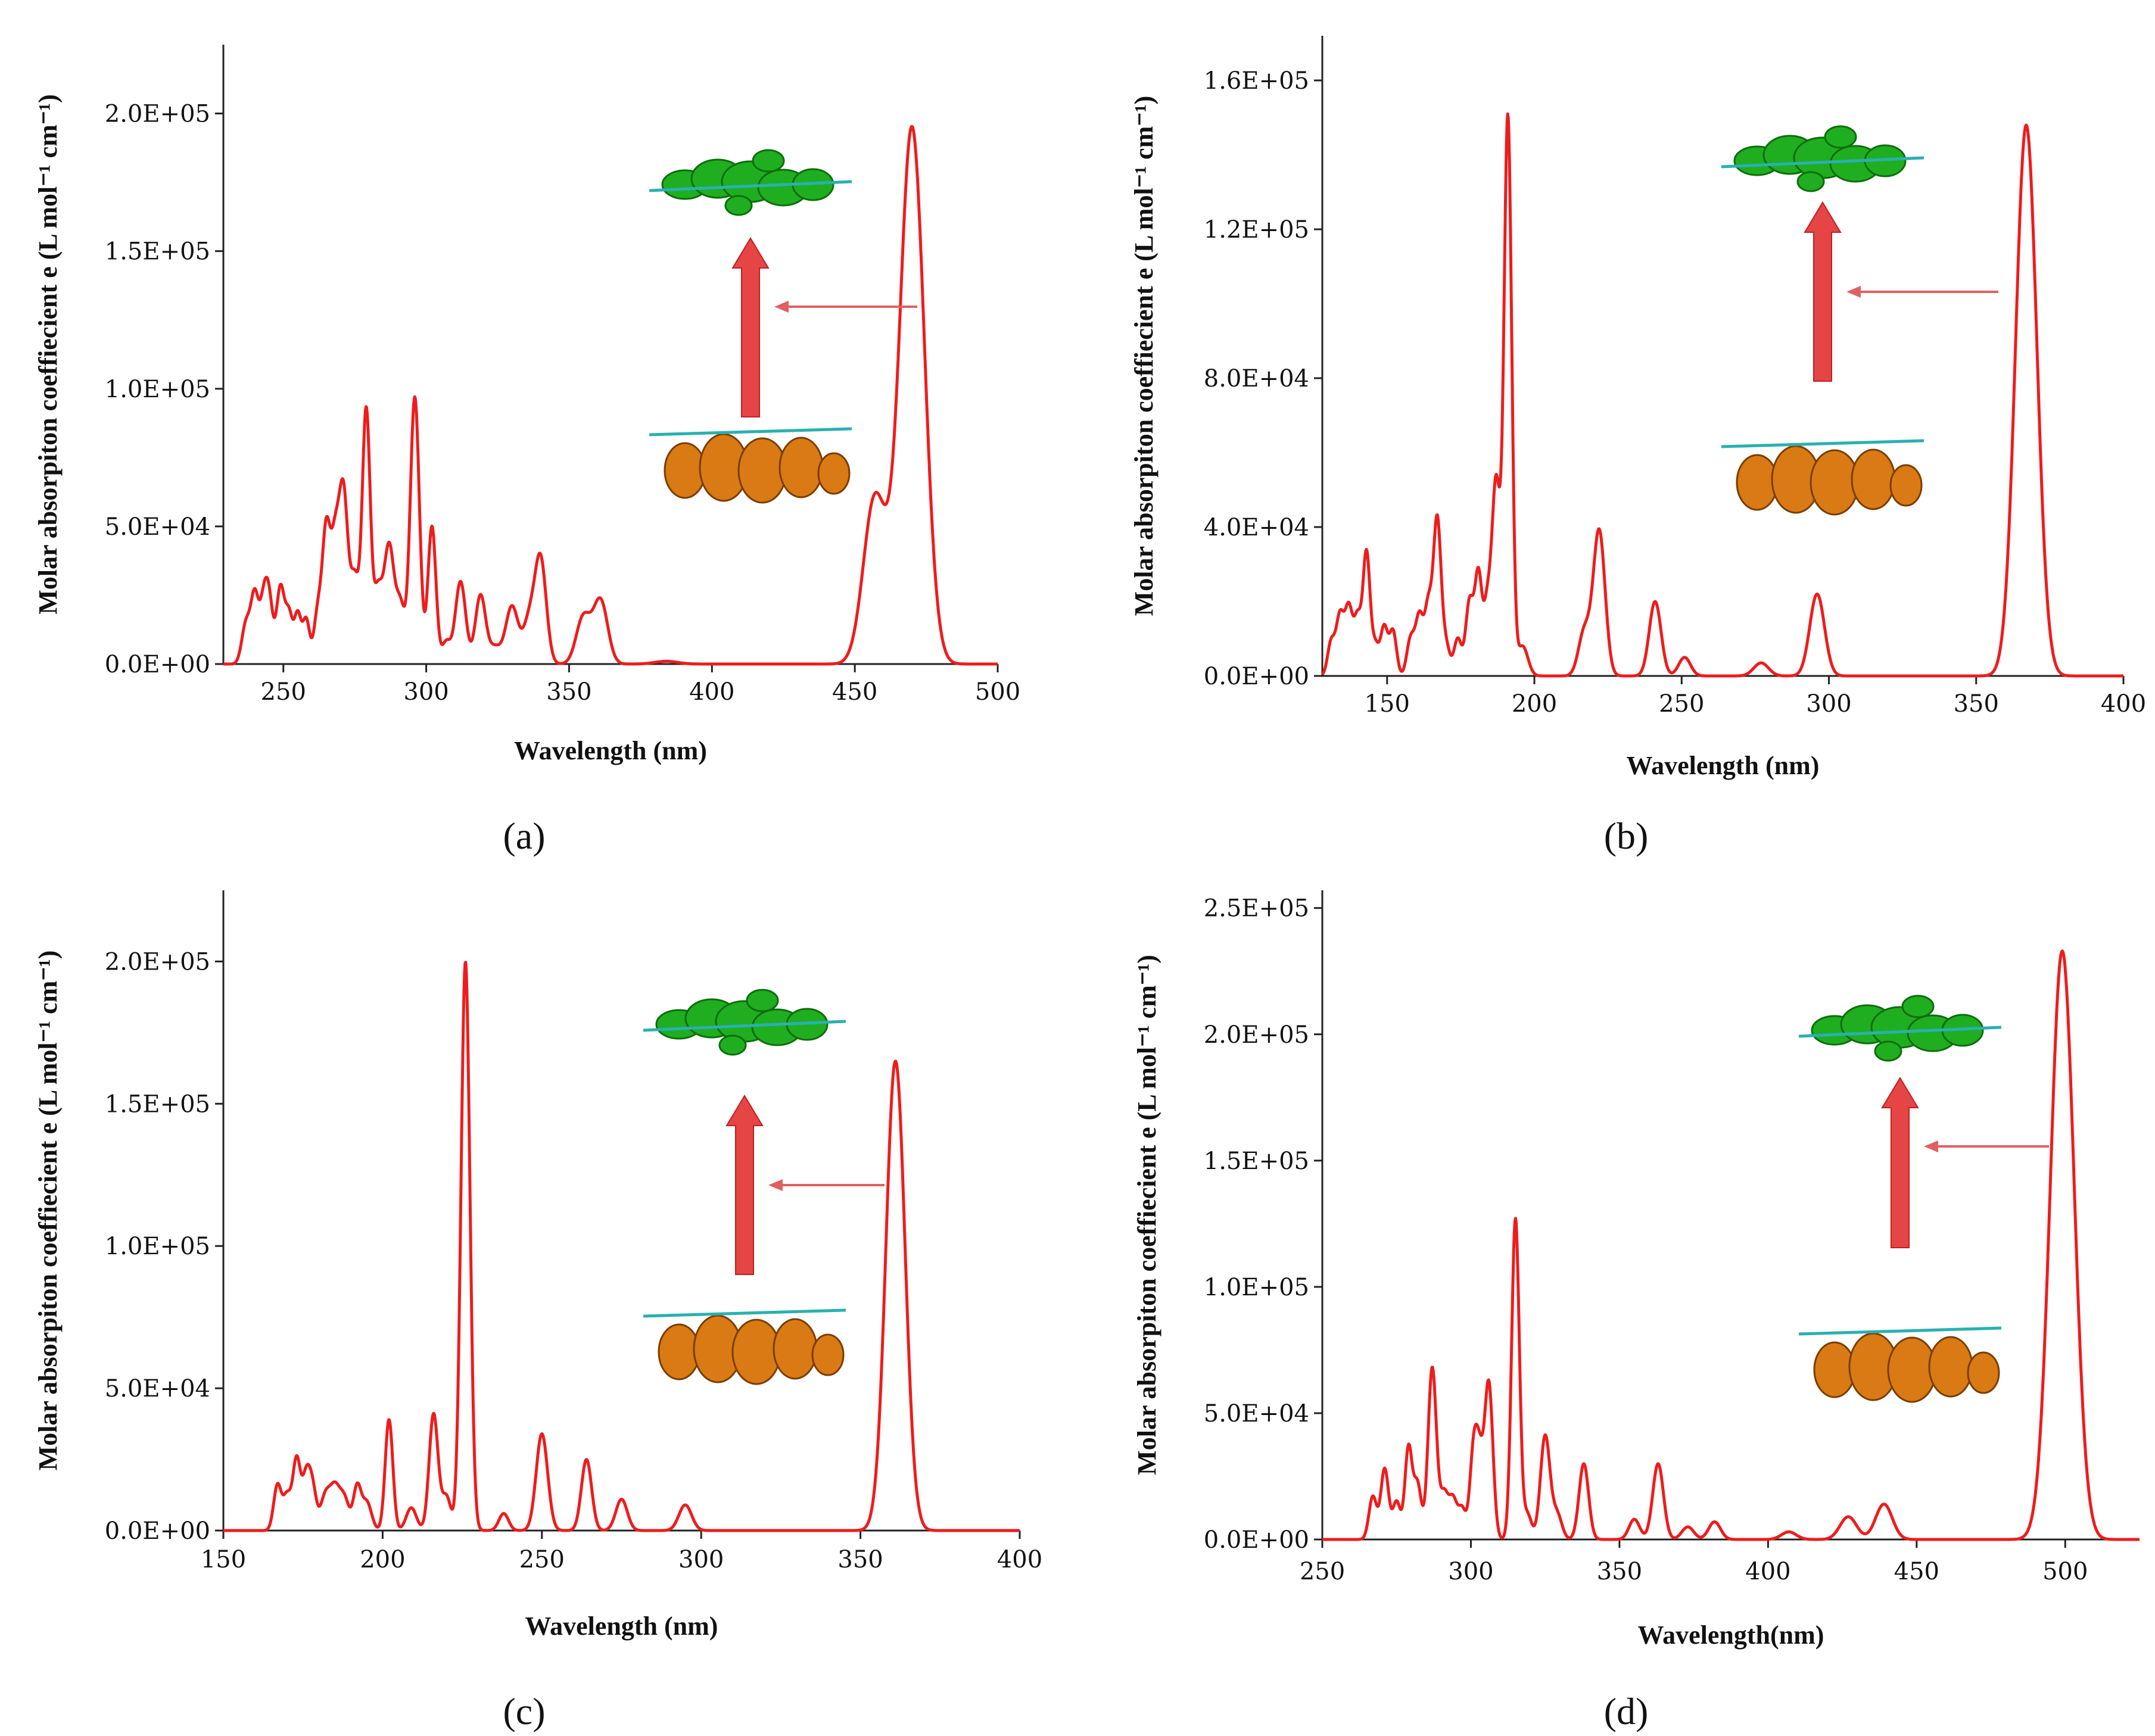 The height and width of the screenshot is (1736, 2155). Describe the element at coordinates (1256, 81) in the screenshot. I see `y-tick-label: 1.6E+05` at that location.